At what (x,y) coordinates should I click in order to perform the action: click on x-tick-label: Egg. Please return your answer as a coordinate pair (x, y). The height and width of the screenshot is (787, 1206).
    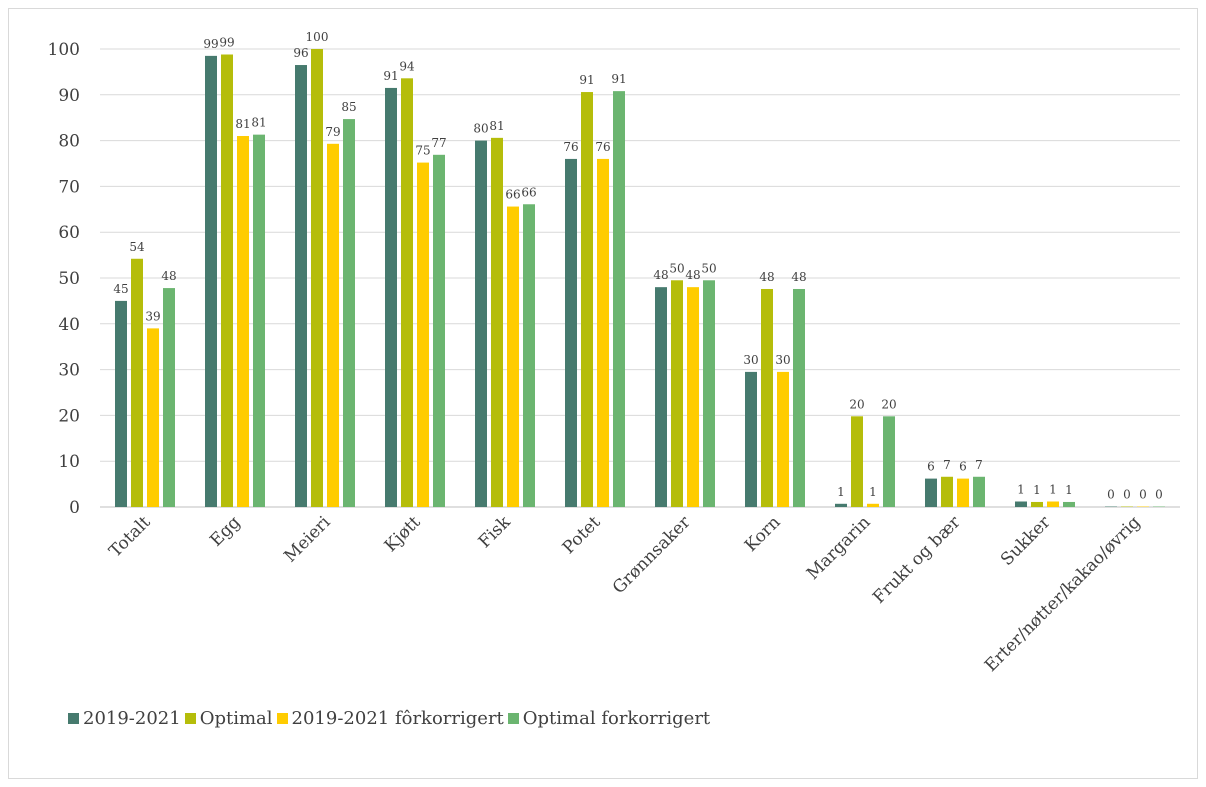
    Looking at the image, I should click on (225, 531).